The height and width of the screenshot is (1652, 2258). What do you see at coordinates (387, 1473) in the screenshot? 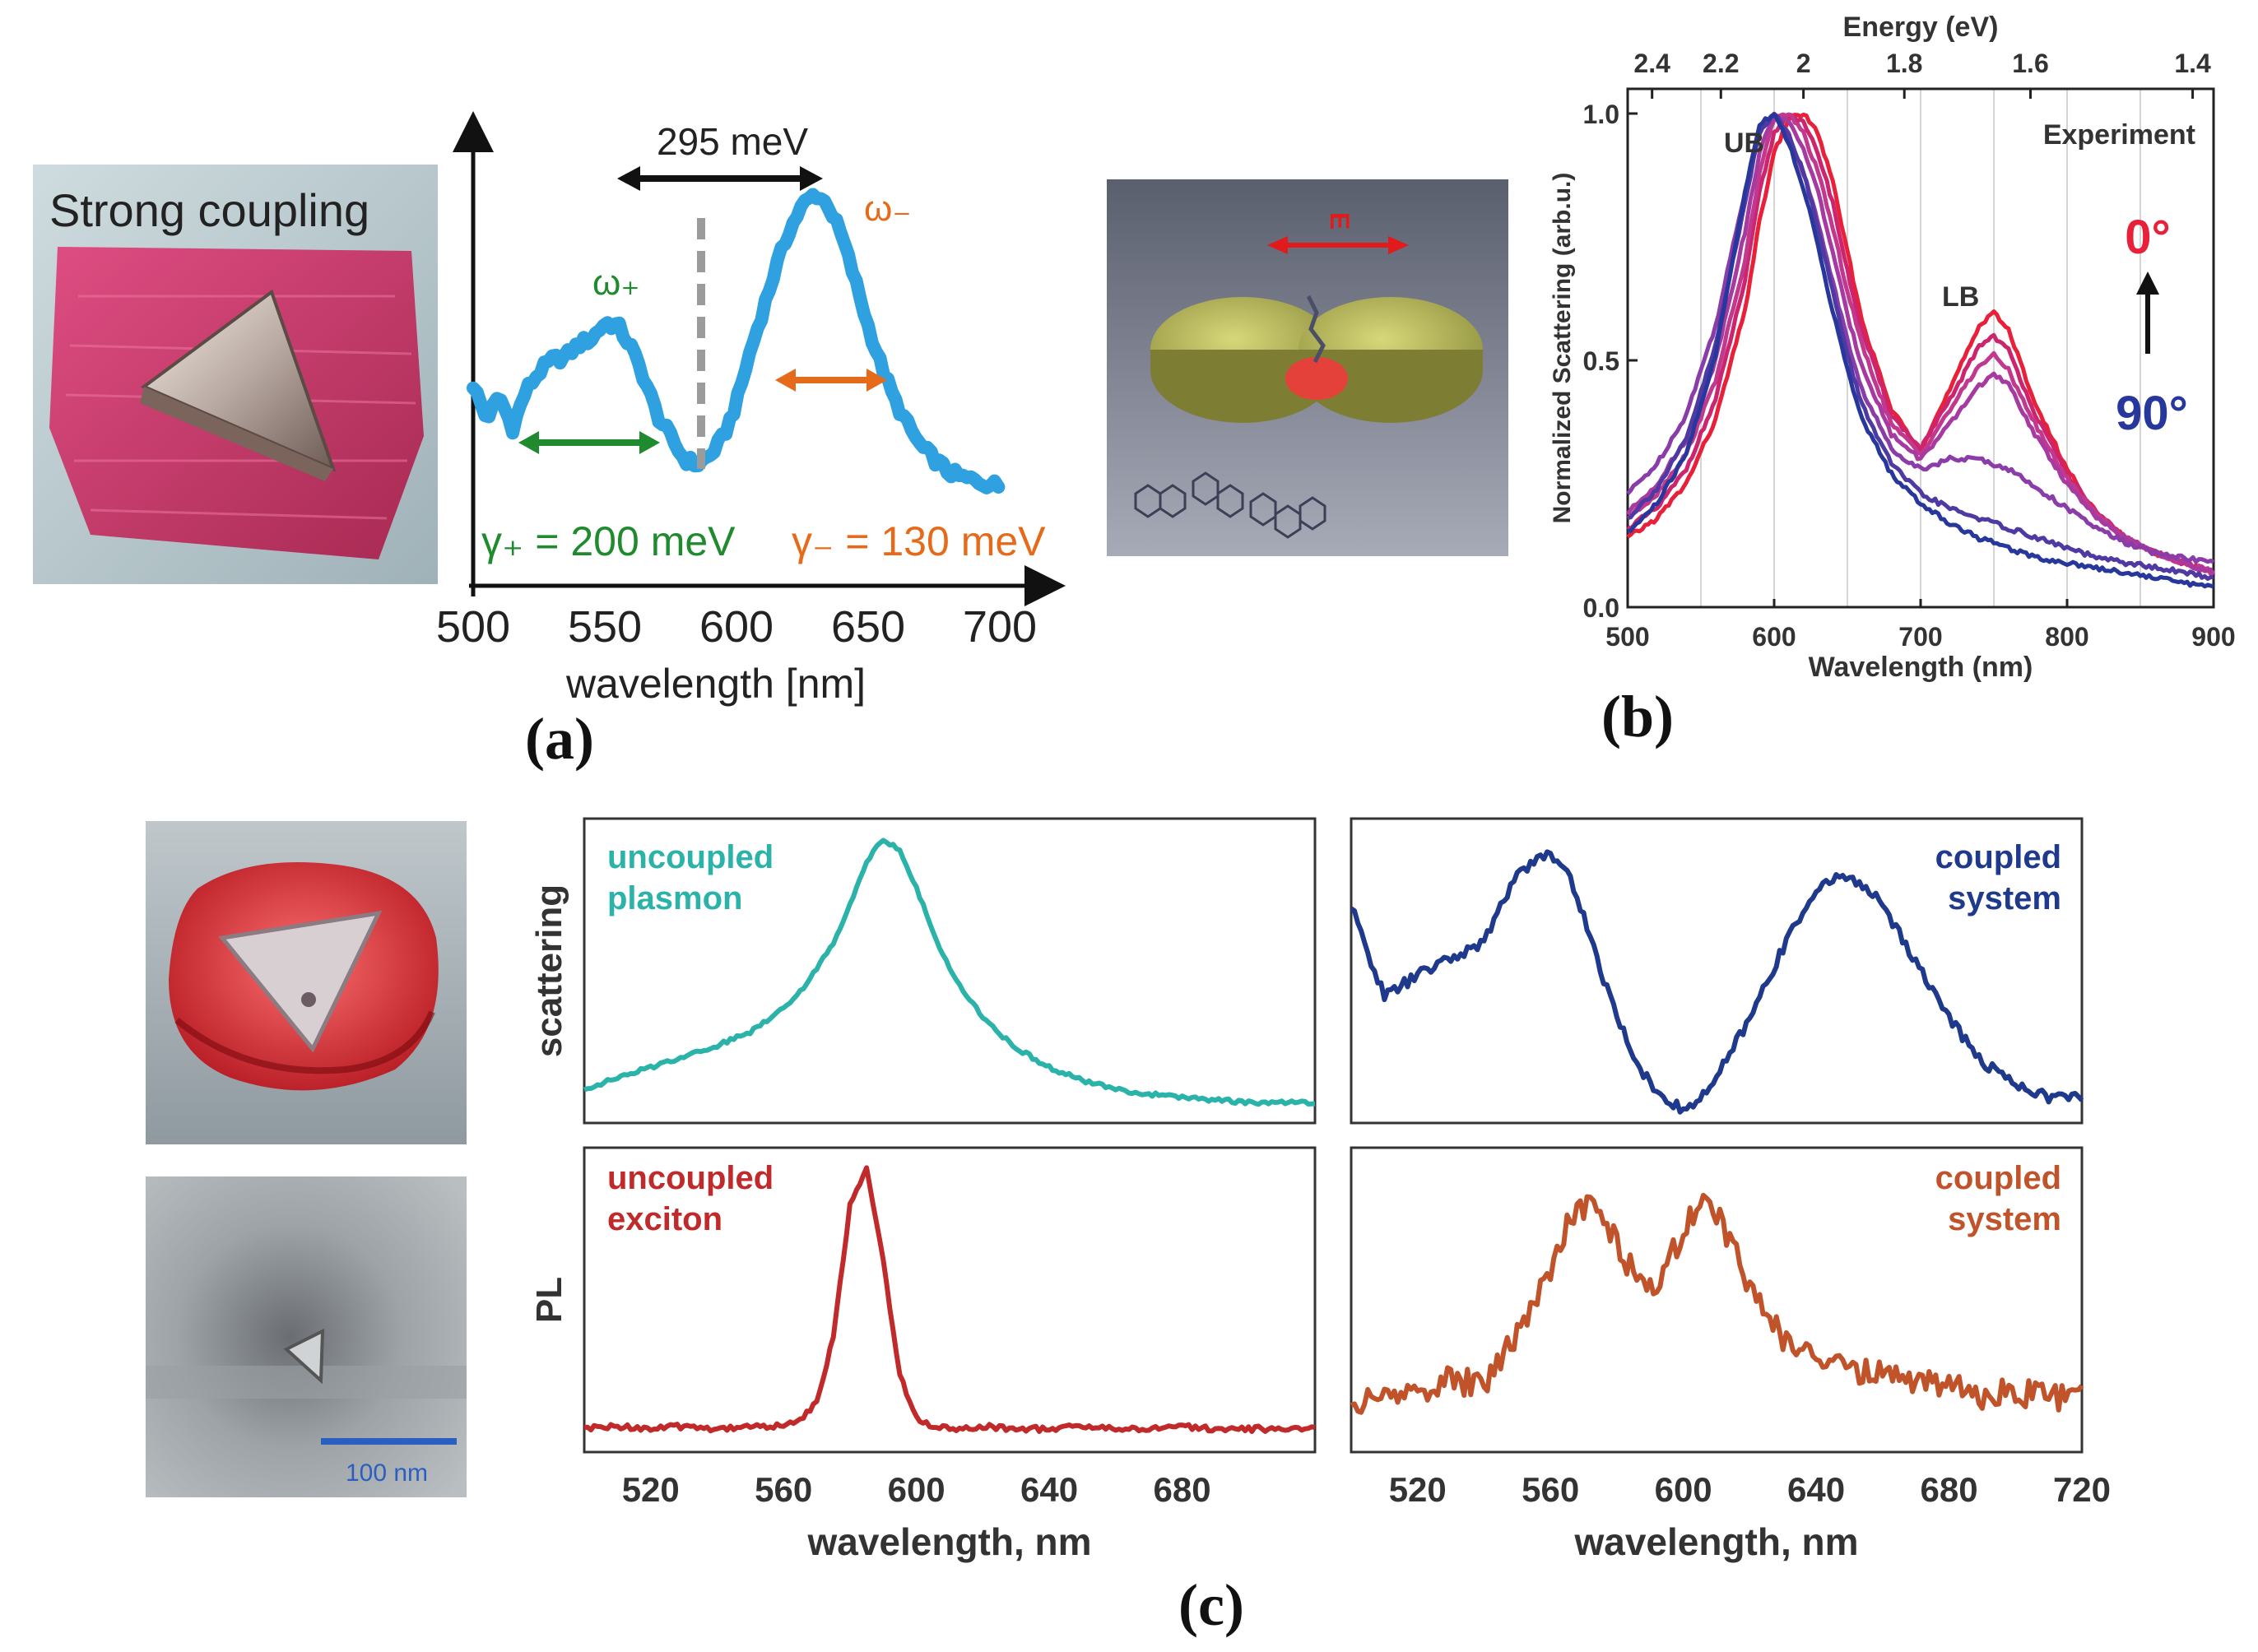
I see `scale-bar-label: 100 nm` at bounding box center [387, 1473].